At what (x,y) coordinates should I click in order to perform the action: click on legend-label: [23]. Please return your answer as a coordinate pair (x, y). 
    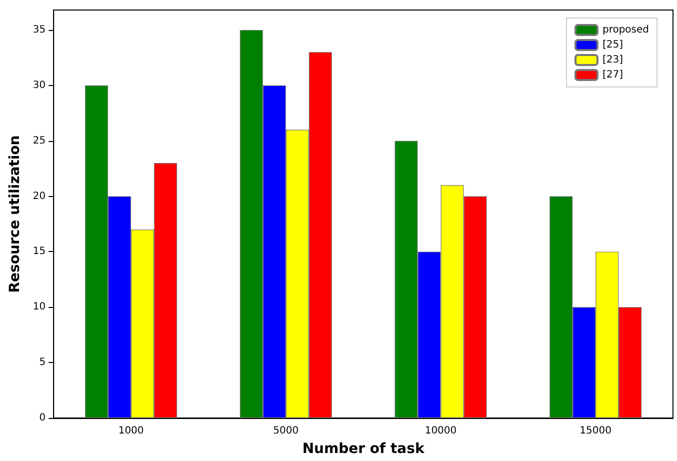
    Looking at the image, I should click on (613, 60).